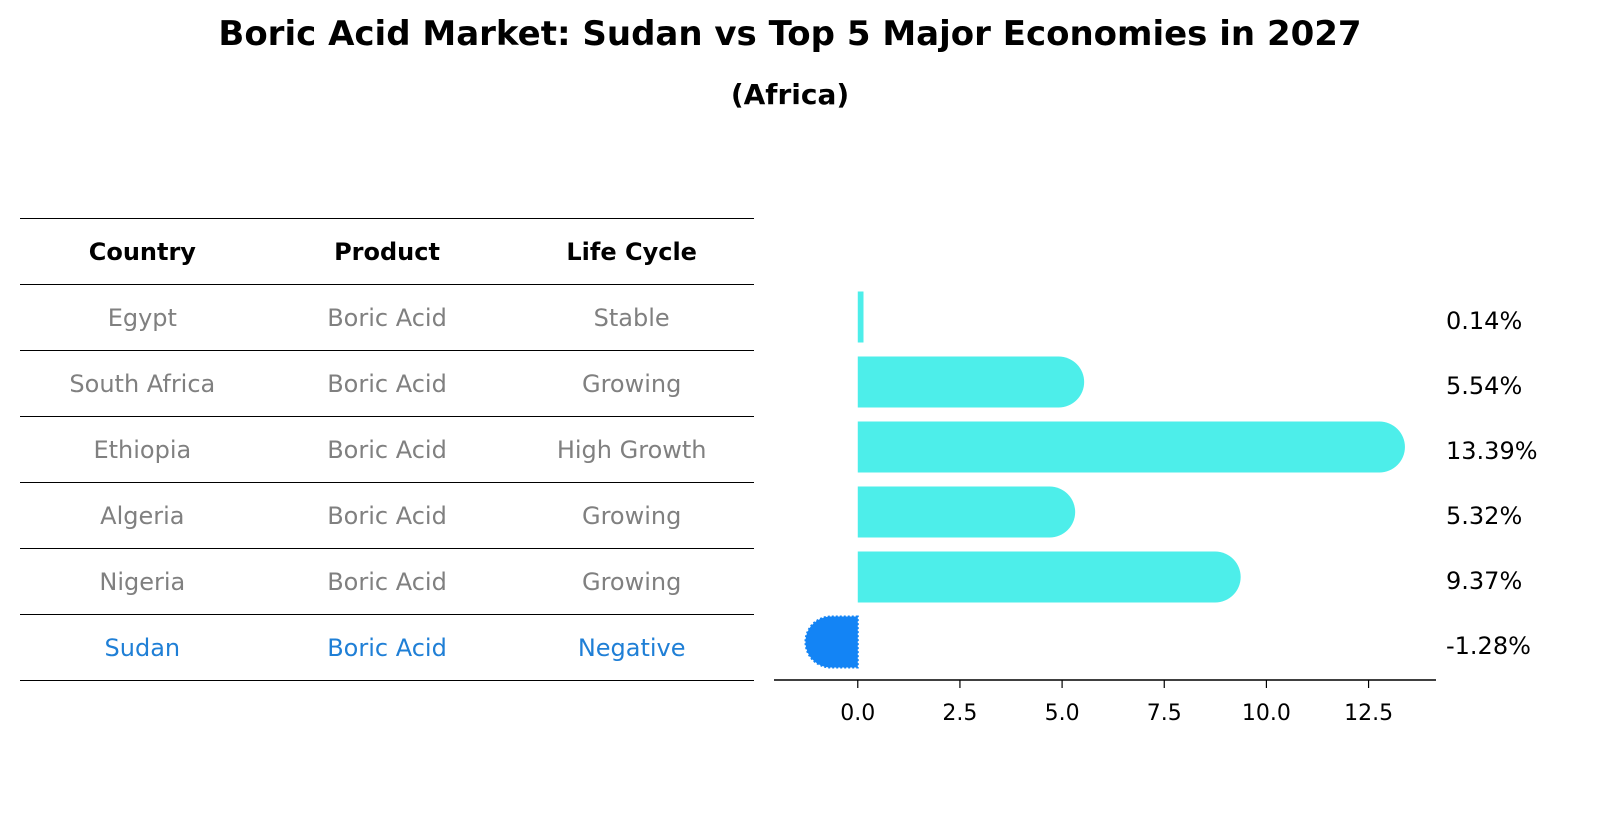 The width and height of the screenshot is (1604, 823). Describe the element at coordinates (142, 515) in the screenshot. I see `cell-country: Algeria` at that location.